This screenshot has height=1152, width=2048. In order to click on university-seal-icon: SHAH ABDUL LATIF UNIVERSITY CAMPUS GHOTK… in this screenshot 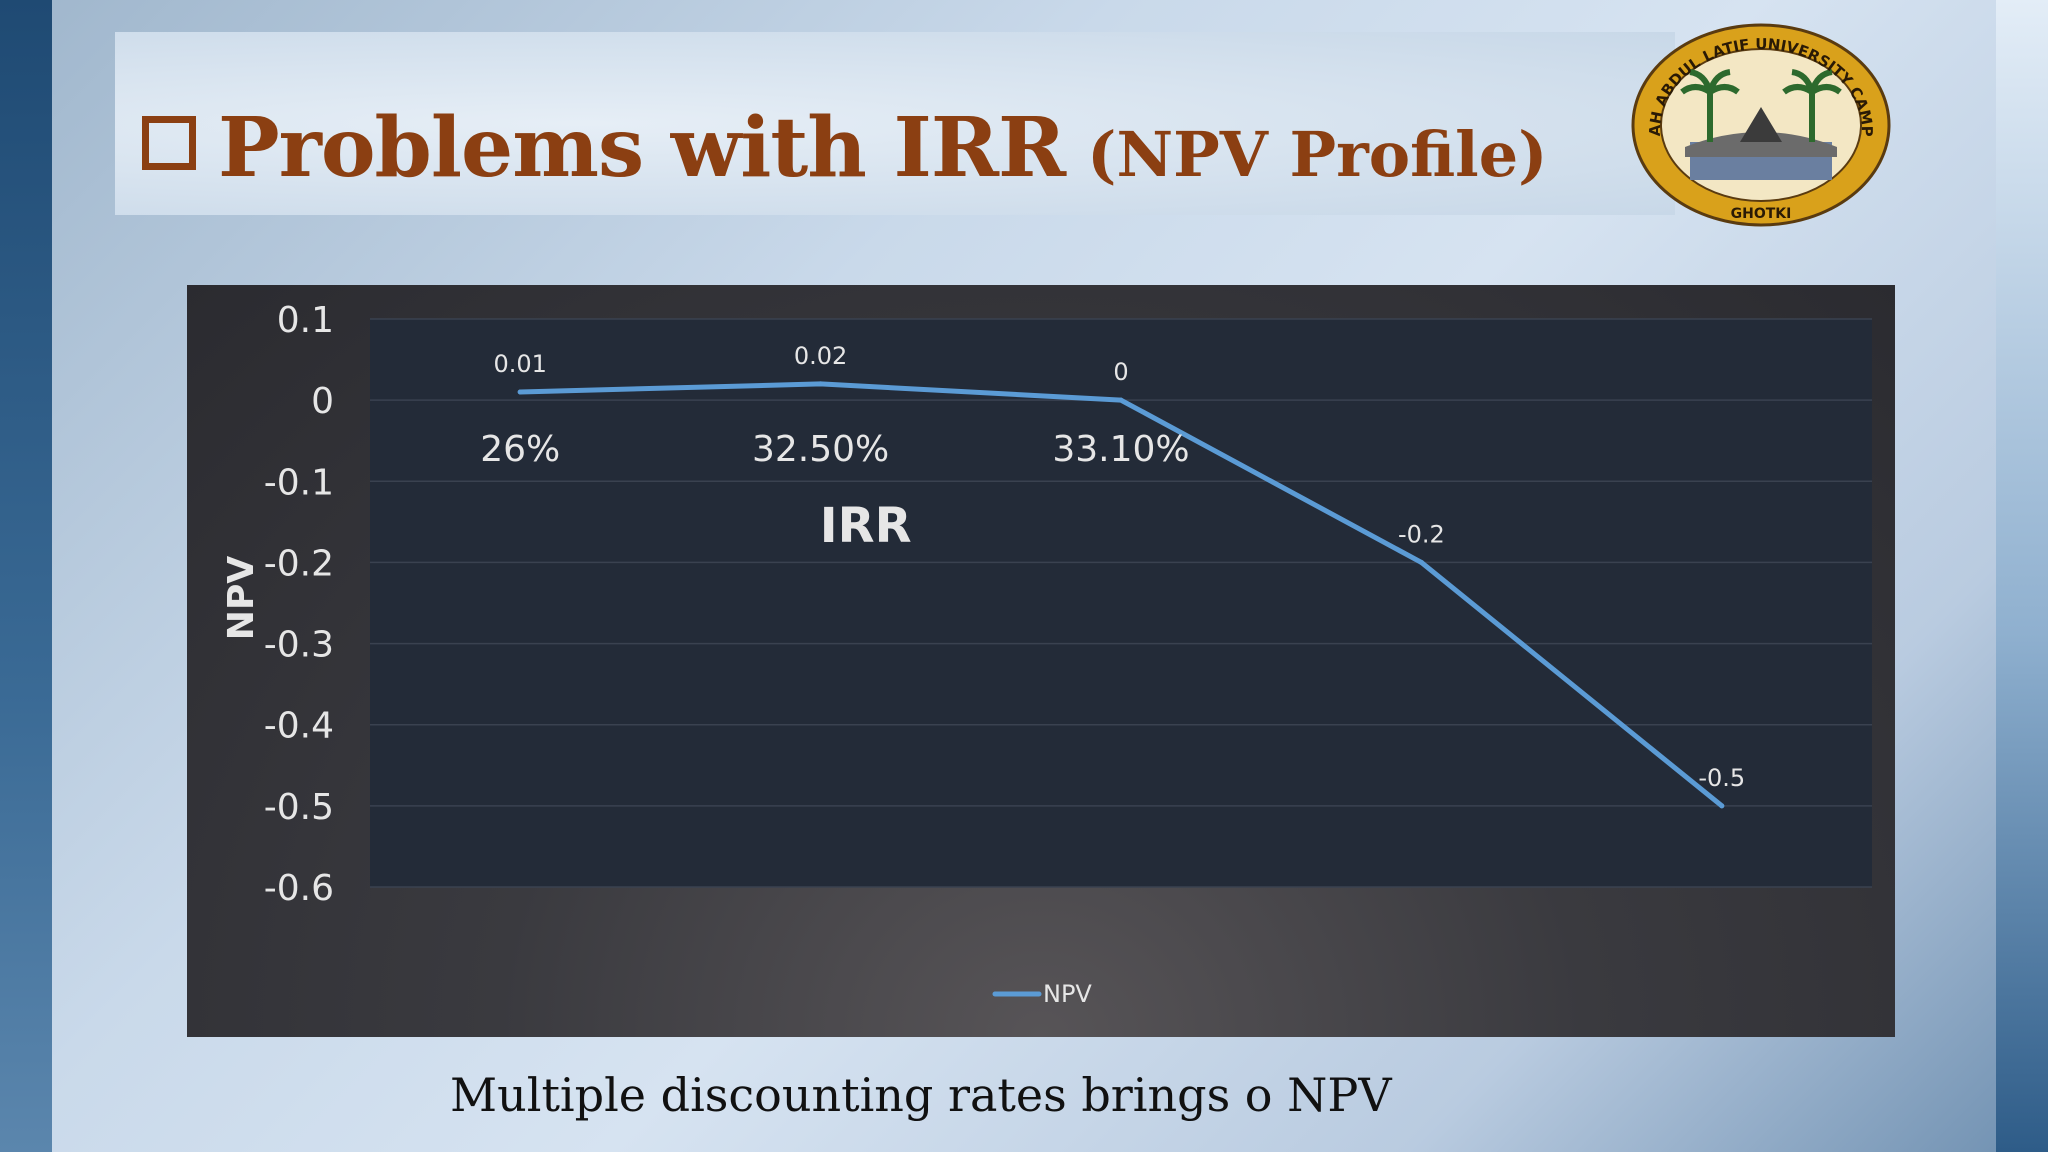, I will do `click(1760, 124)`.